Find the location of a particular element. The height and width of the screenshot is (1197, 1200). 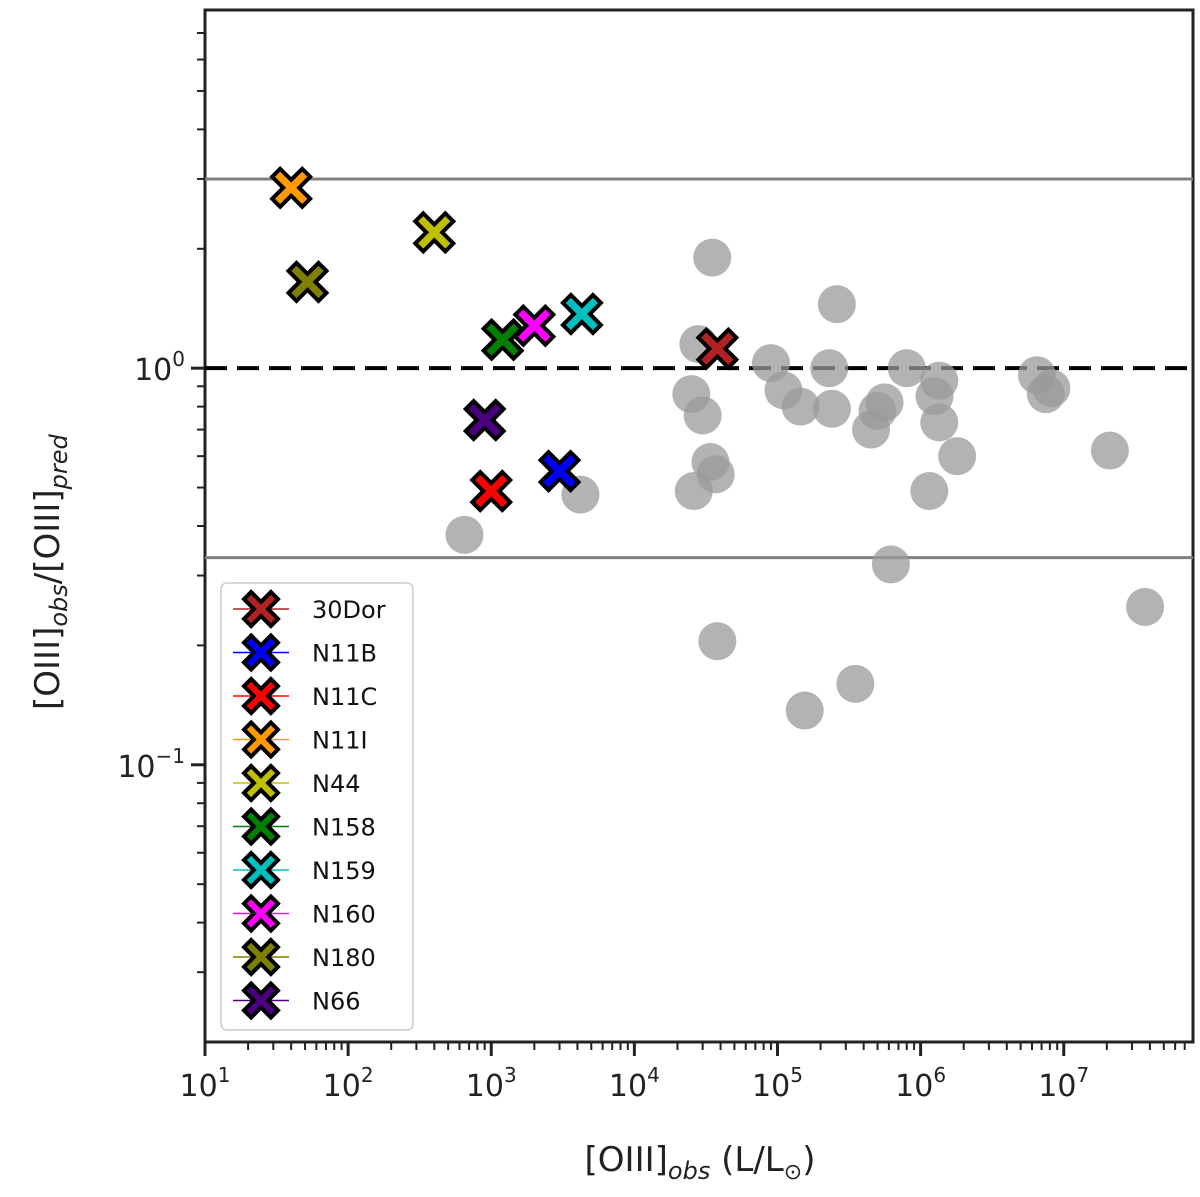

marker-n160 is located at coordinates (534, 325).